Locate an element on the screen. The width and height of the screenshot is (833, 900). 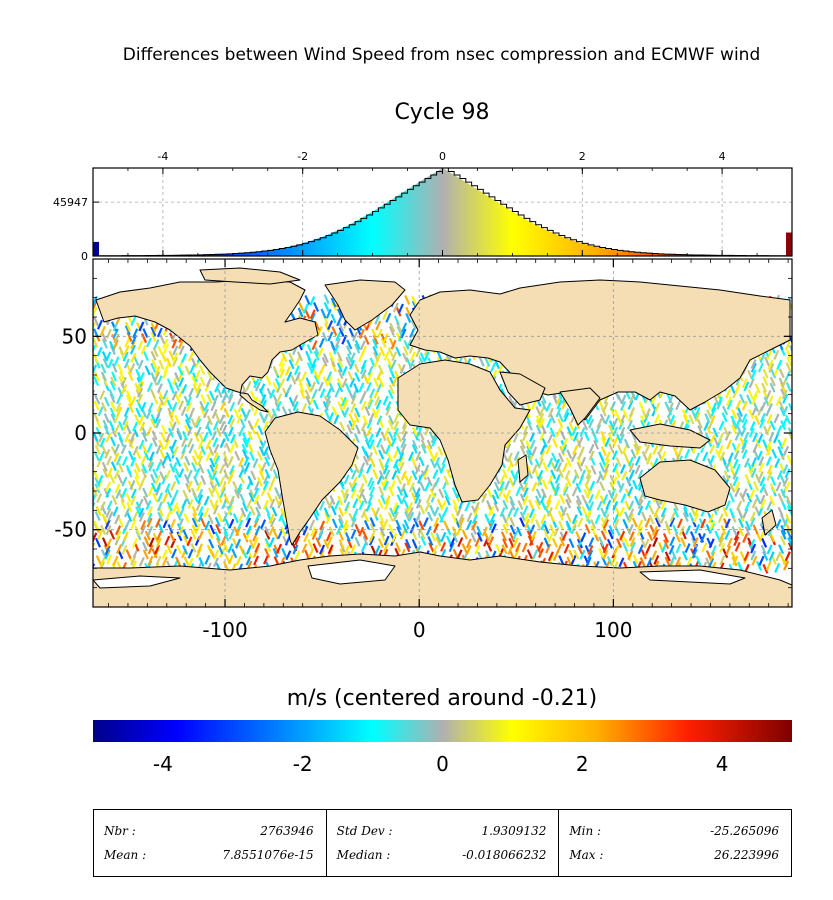
colorbar: m/s (centered around -0.21) -4 -2 0 2 4 is located at coordinates (442, 731).